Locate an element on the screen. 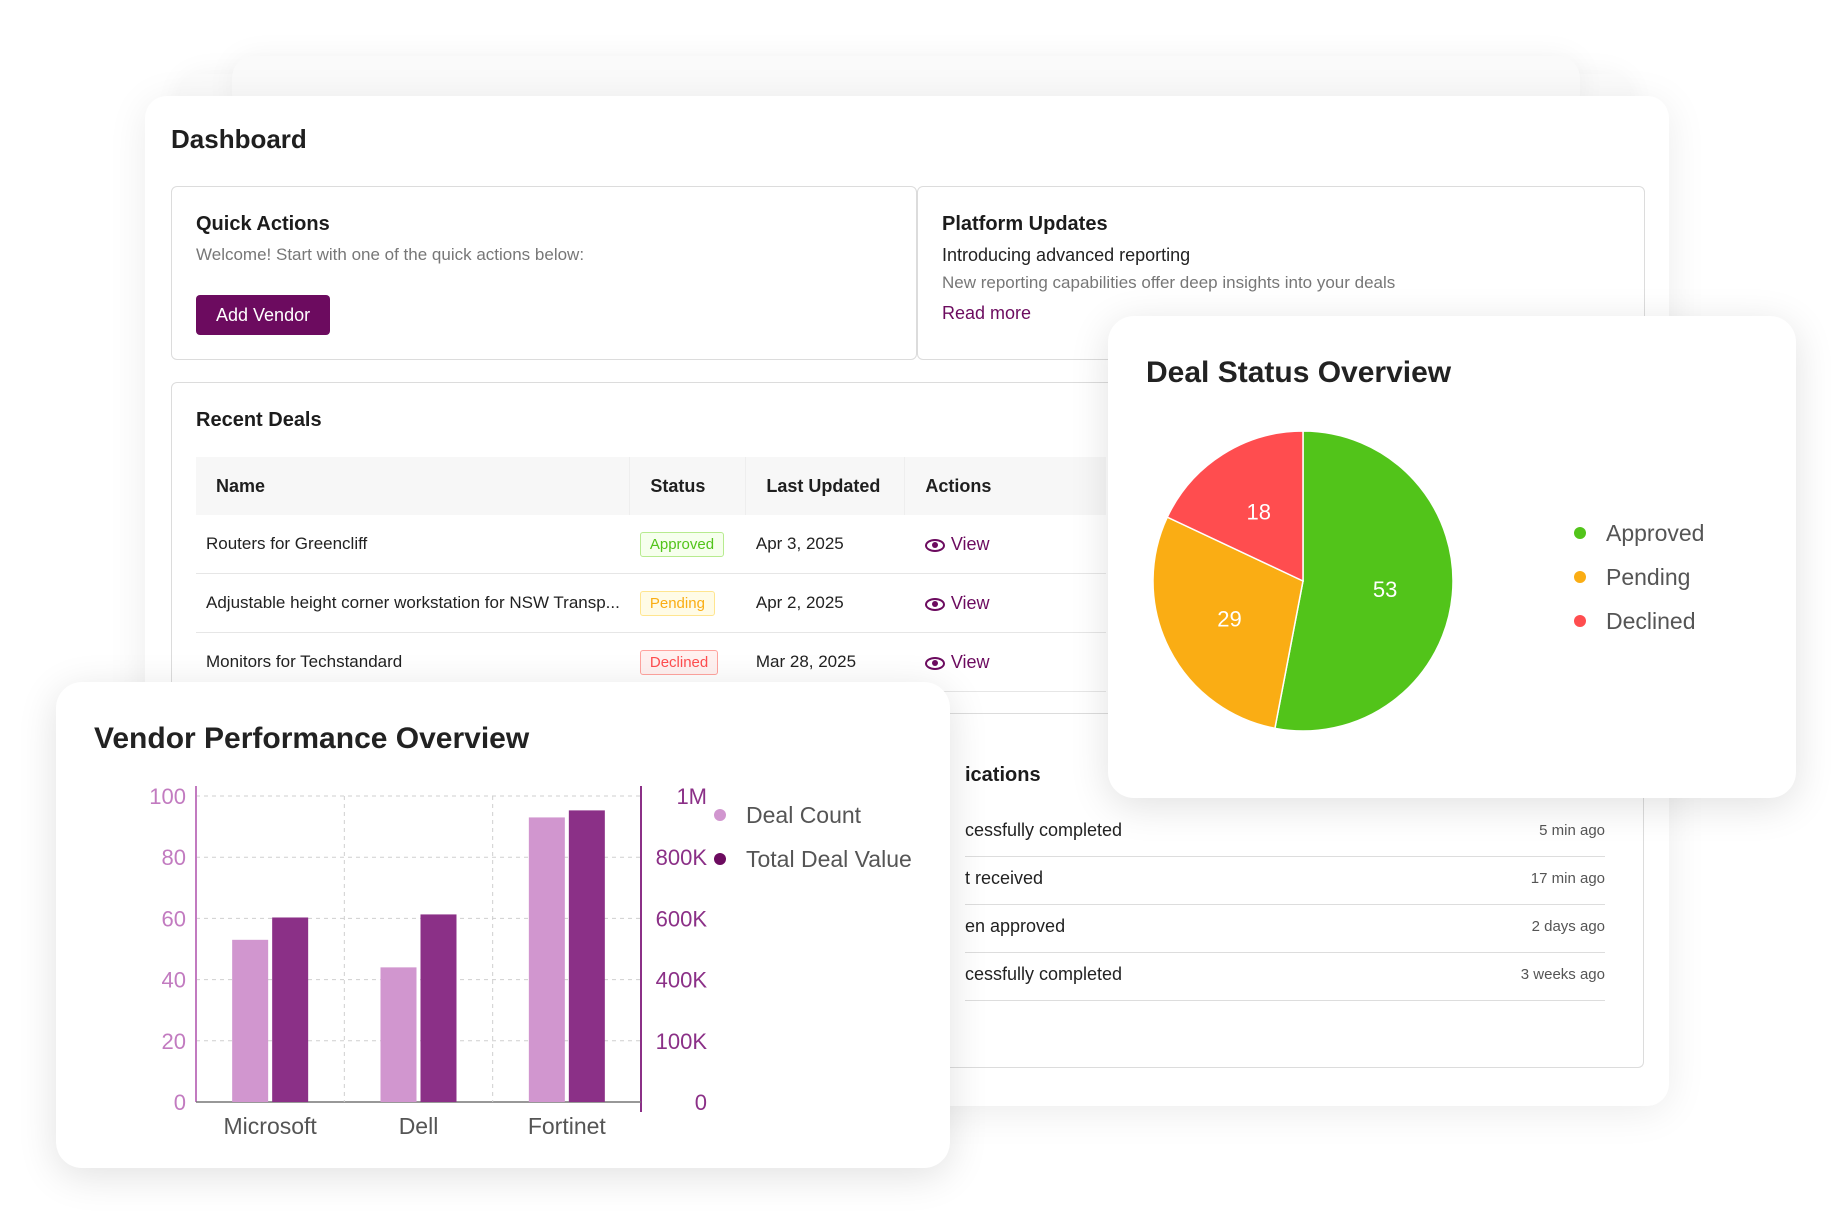  notification-time: 5 min ago is located at coordinates (1572, 830).